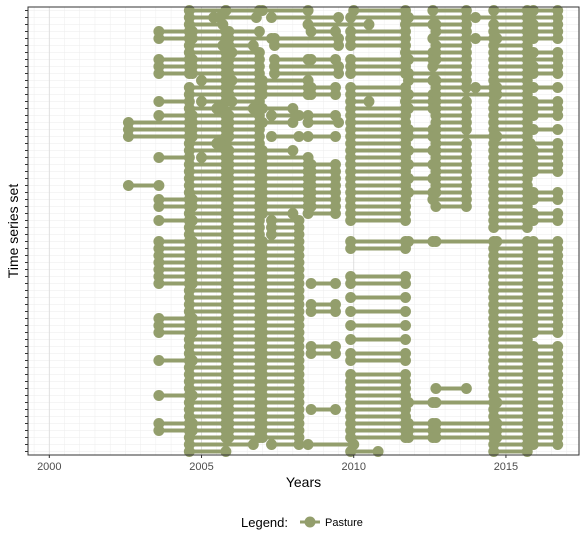 The width and height of the screenshot is (586, 548). What do you see at coordinates (201, 467) in the screenshot?
I see `x-tick-label: 2005` at bounding box center [201, 467].